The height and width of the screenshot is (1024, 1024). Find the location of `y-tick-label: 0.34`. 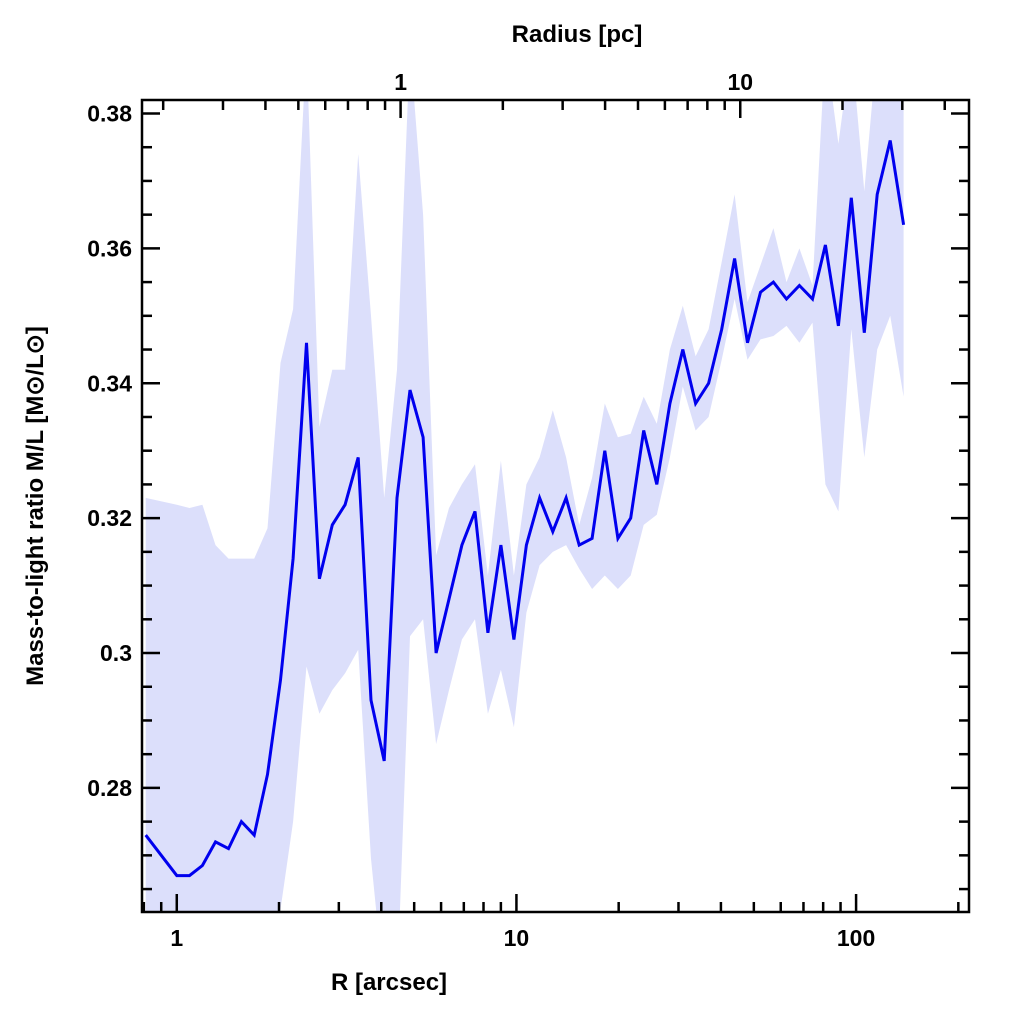

y-tick-label: 0.34 is located at coordinates (109, 383).